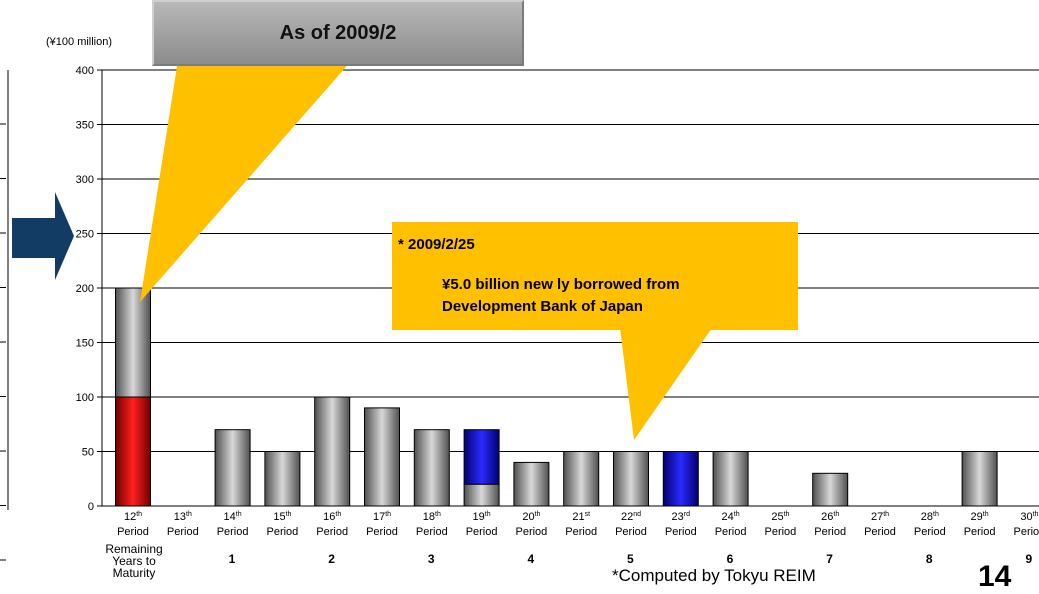 The width and height of the screenshot is (1039, 594). I want to click on y-tick-label: 200, so click(85, 289).